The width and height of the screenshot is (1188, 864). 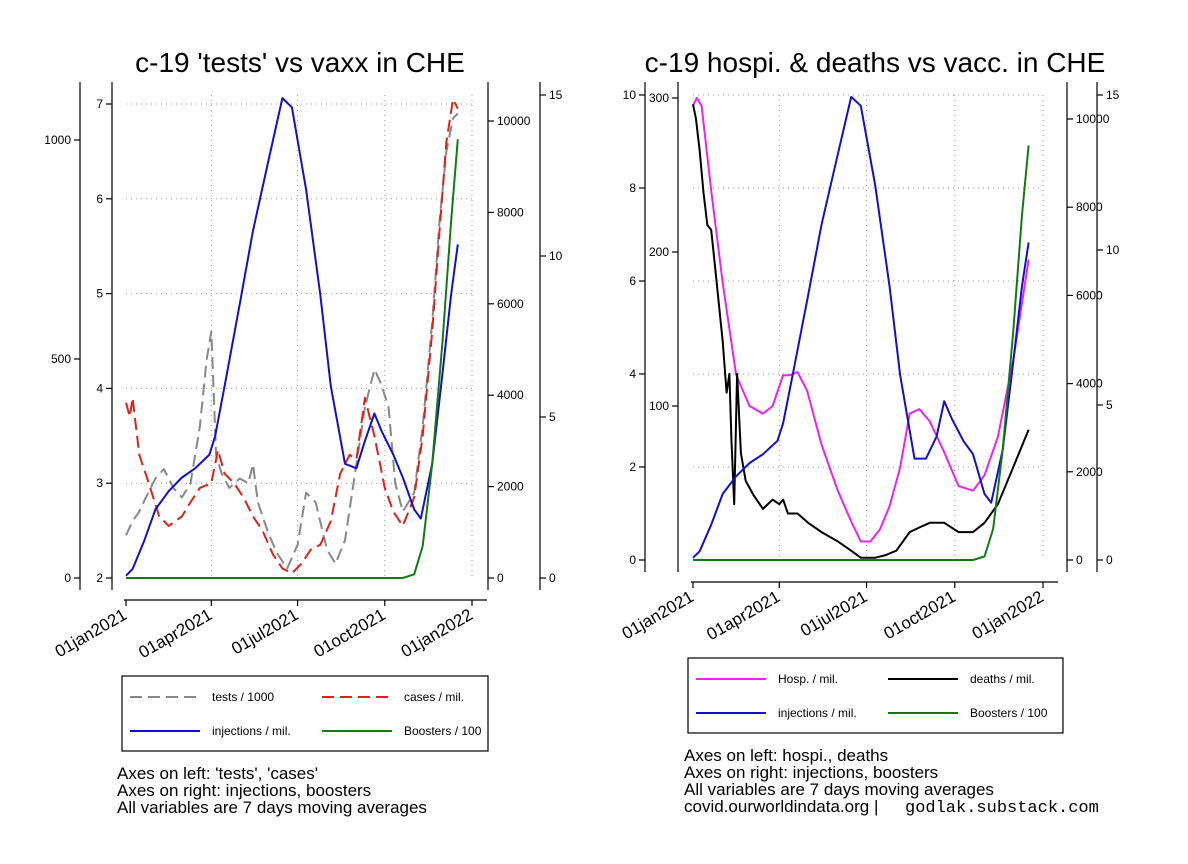 What do you see at coordinates (99, 483) in the screenshot?
I see `axis-tick-label: 3` at bounding box center [99, 483].